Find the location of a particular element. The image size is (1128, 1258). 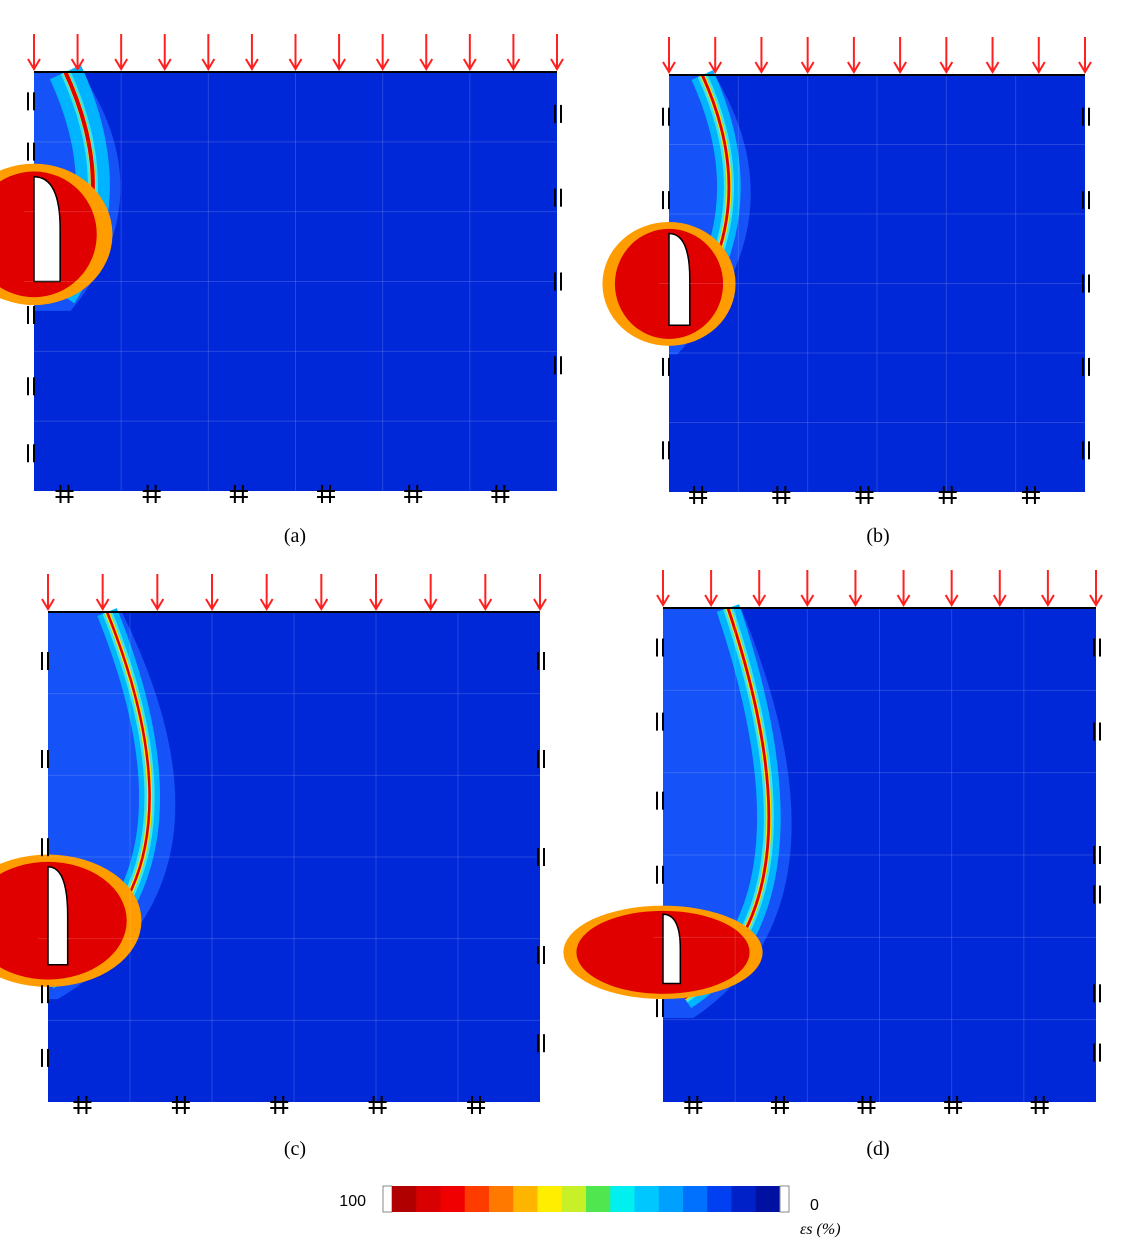

colorbar-min: 0 is located at coordinates (814, 1205).